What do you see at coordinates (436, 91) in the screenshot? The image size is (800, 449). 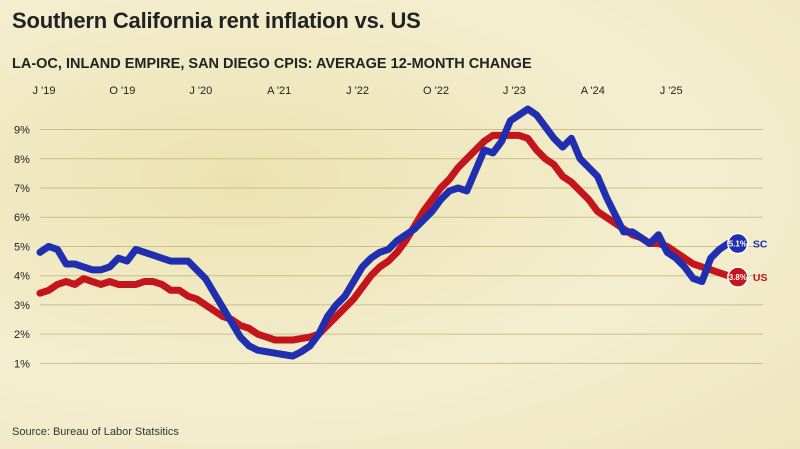 I see `x-tick-label: O '22` at bounding box center [436, 91].